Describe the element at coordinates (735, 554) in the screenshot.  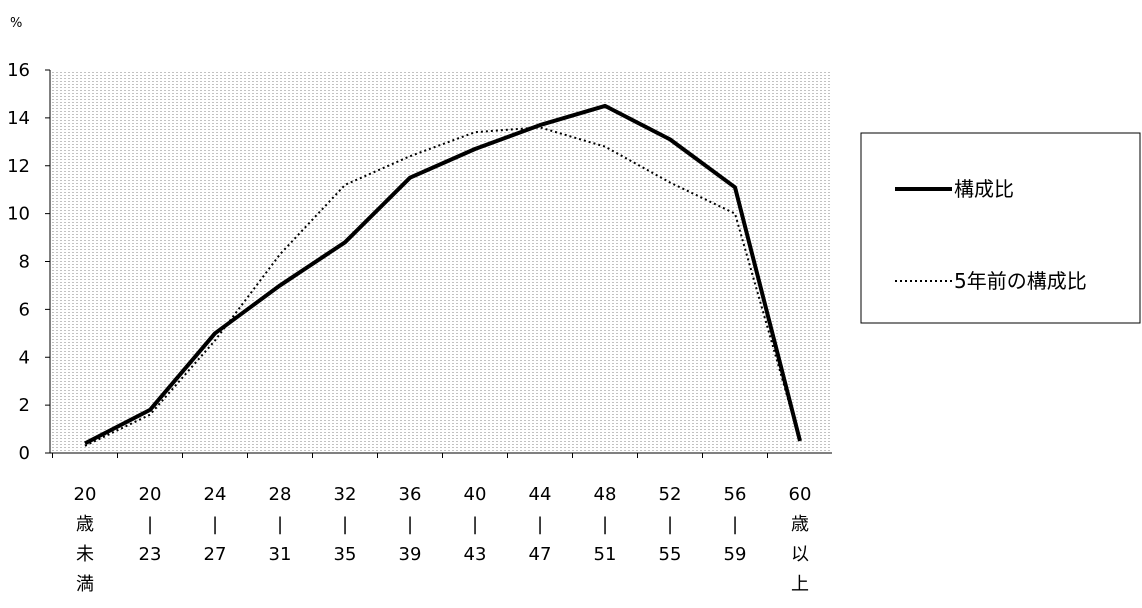
I see `x-tick-label-line: 59` at that location.